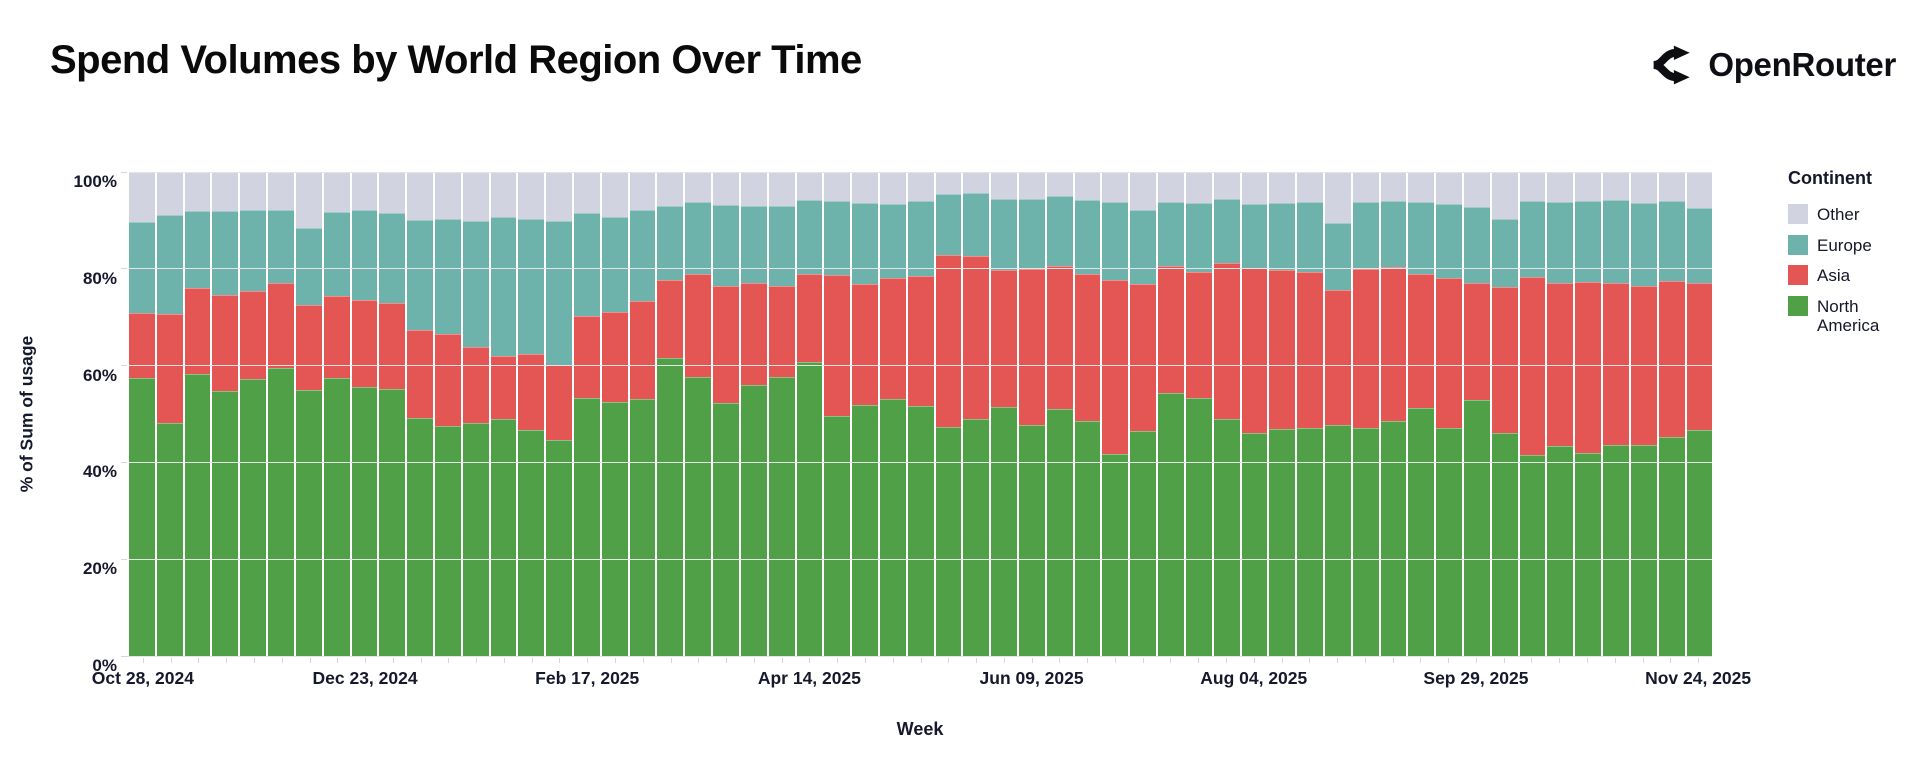 The height and width of the screenshot is (762, 1916). Describe the element at coordinates (1850, 275) in the screenshot. I see `legend-item-asia: Asia` at that location.